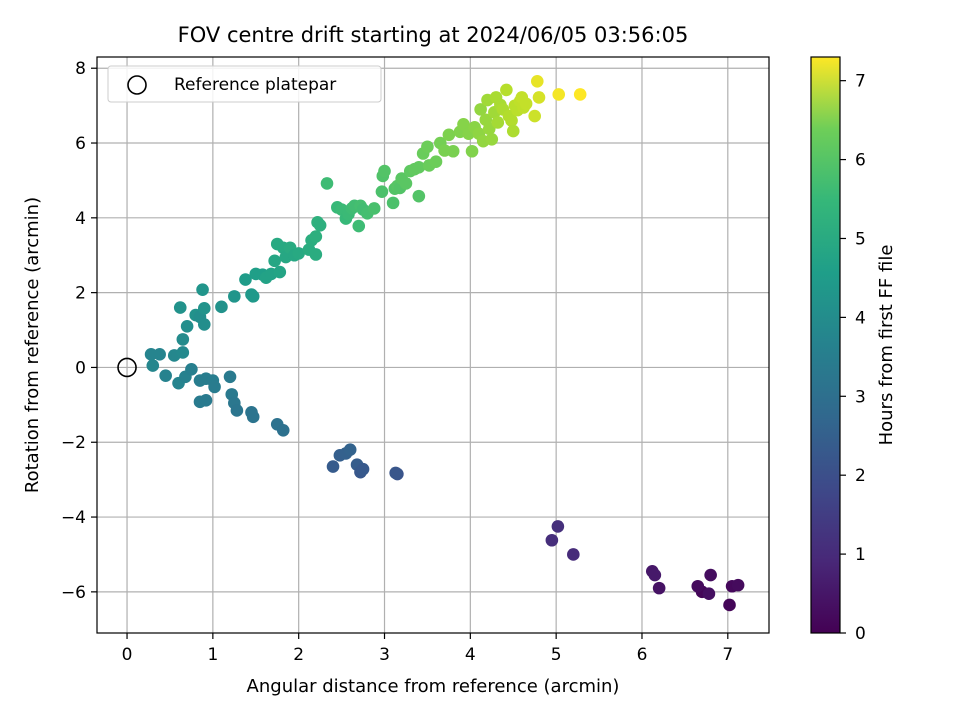  Describe the element at coordinates (32, 345) in the screenshot. I see `y-axis-label: Rotation from reference (arcmin)` at that location.